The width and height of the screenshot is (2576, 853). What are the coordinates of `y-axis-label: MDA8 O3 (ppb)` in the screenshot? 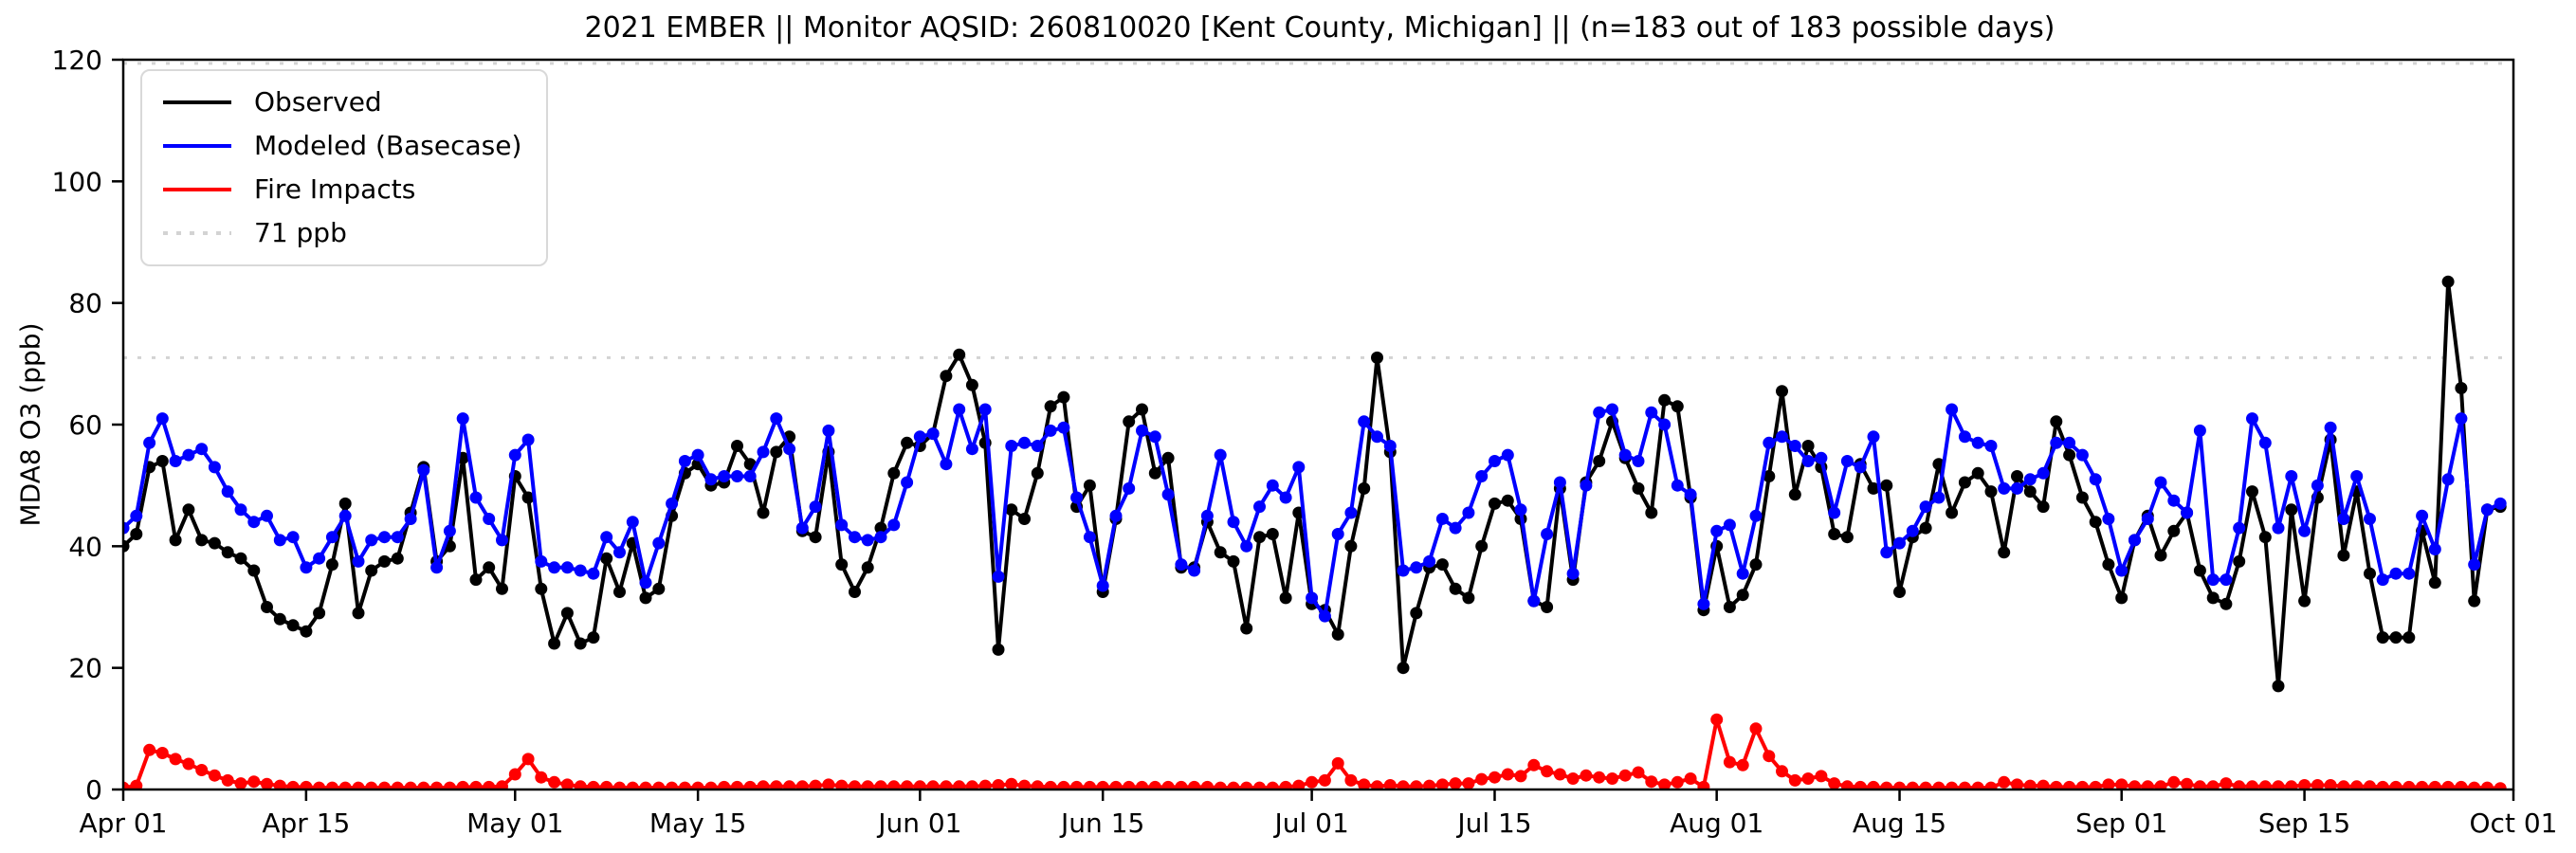 It's located at (30, 424).